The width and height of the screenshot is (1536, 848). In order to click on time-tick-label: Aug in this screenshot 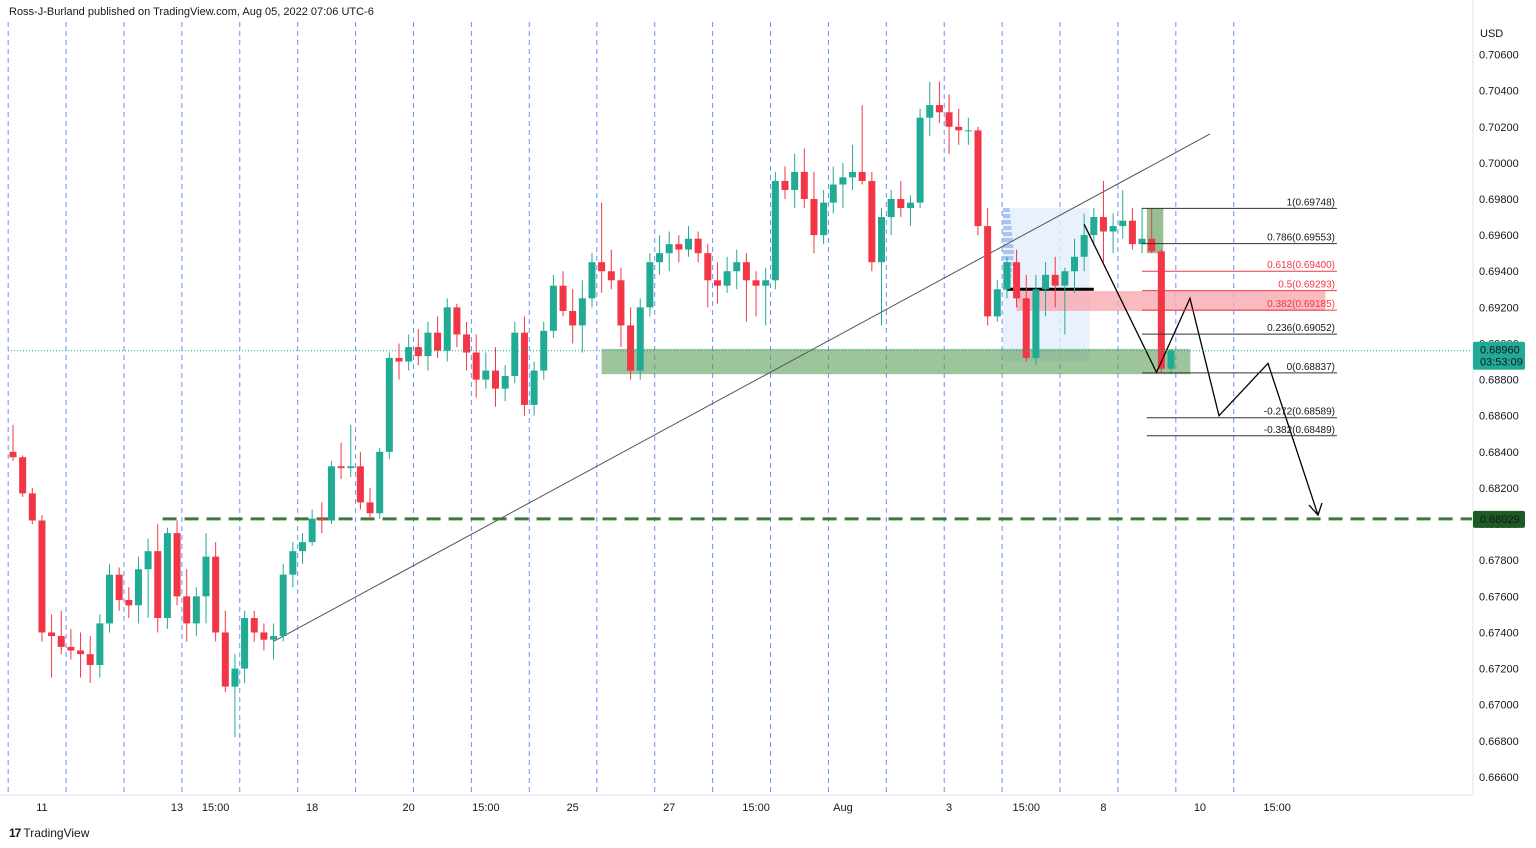, I will do `click(843, 808)`.